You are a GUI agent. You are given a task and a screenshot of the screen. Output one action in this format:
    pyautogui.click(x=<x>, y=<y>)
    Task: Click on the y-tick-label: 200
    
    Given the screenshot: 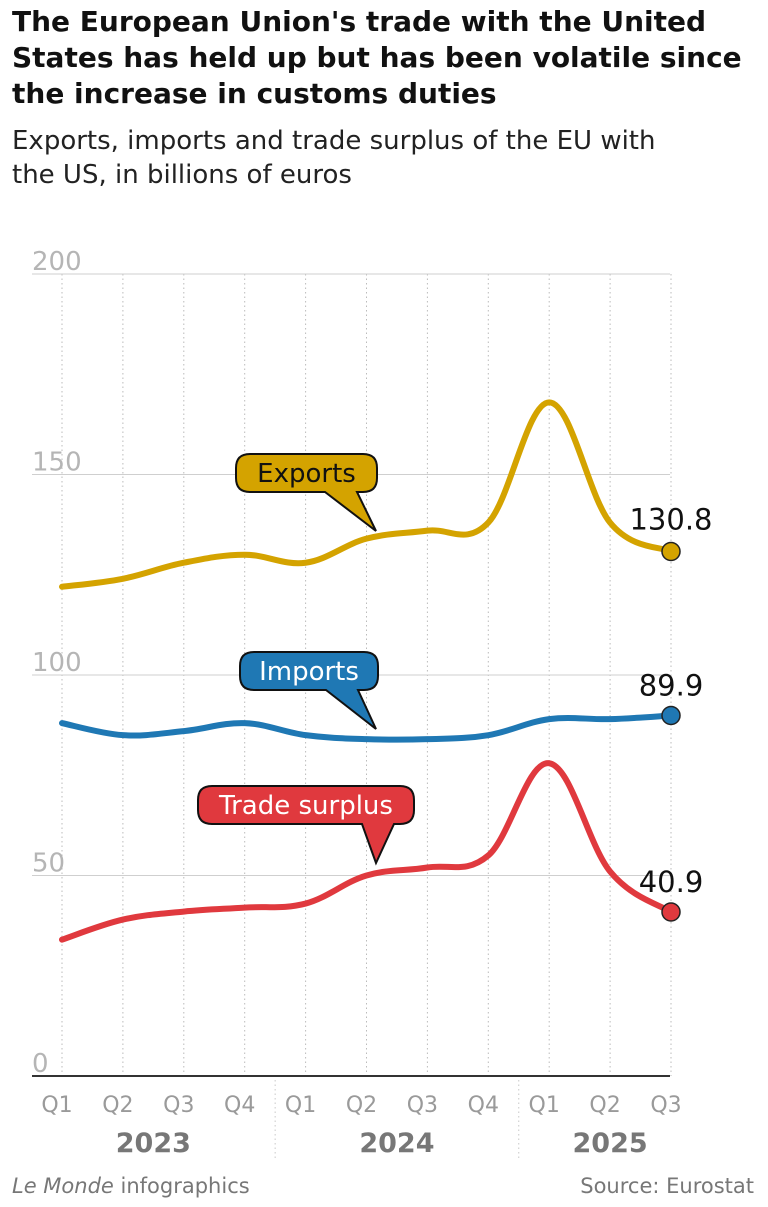 What is the action you would take?
    pyautogui.click(x=57, y=262)
    